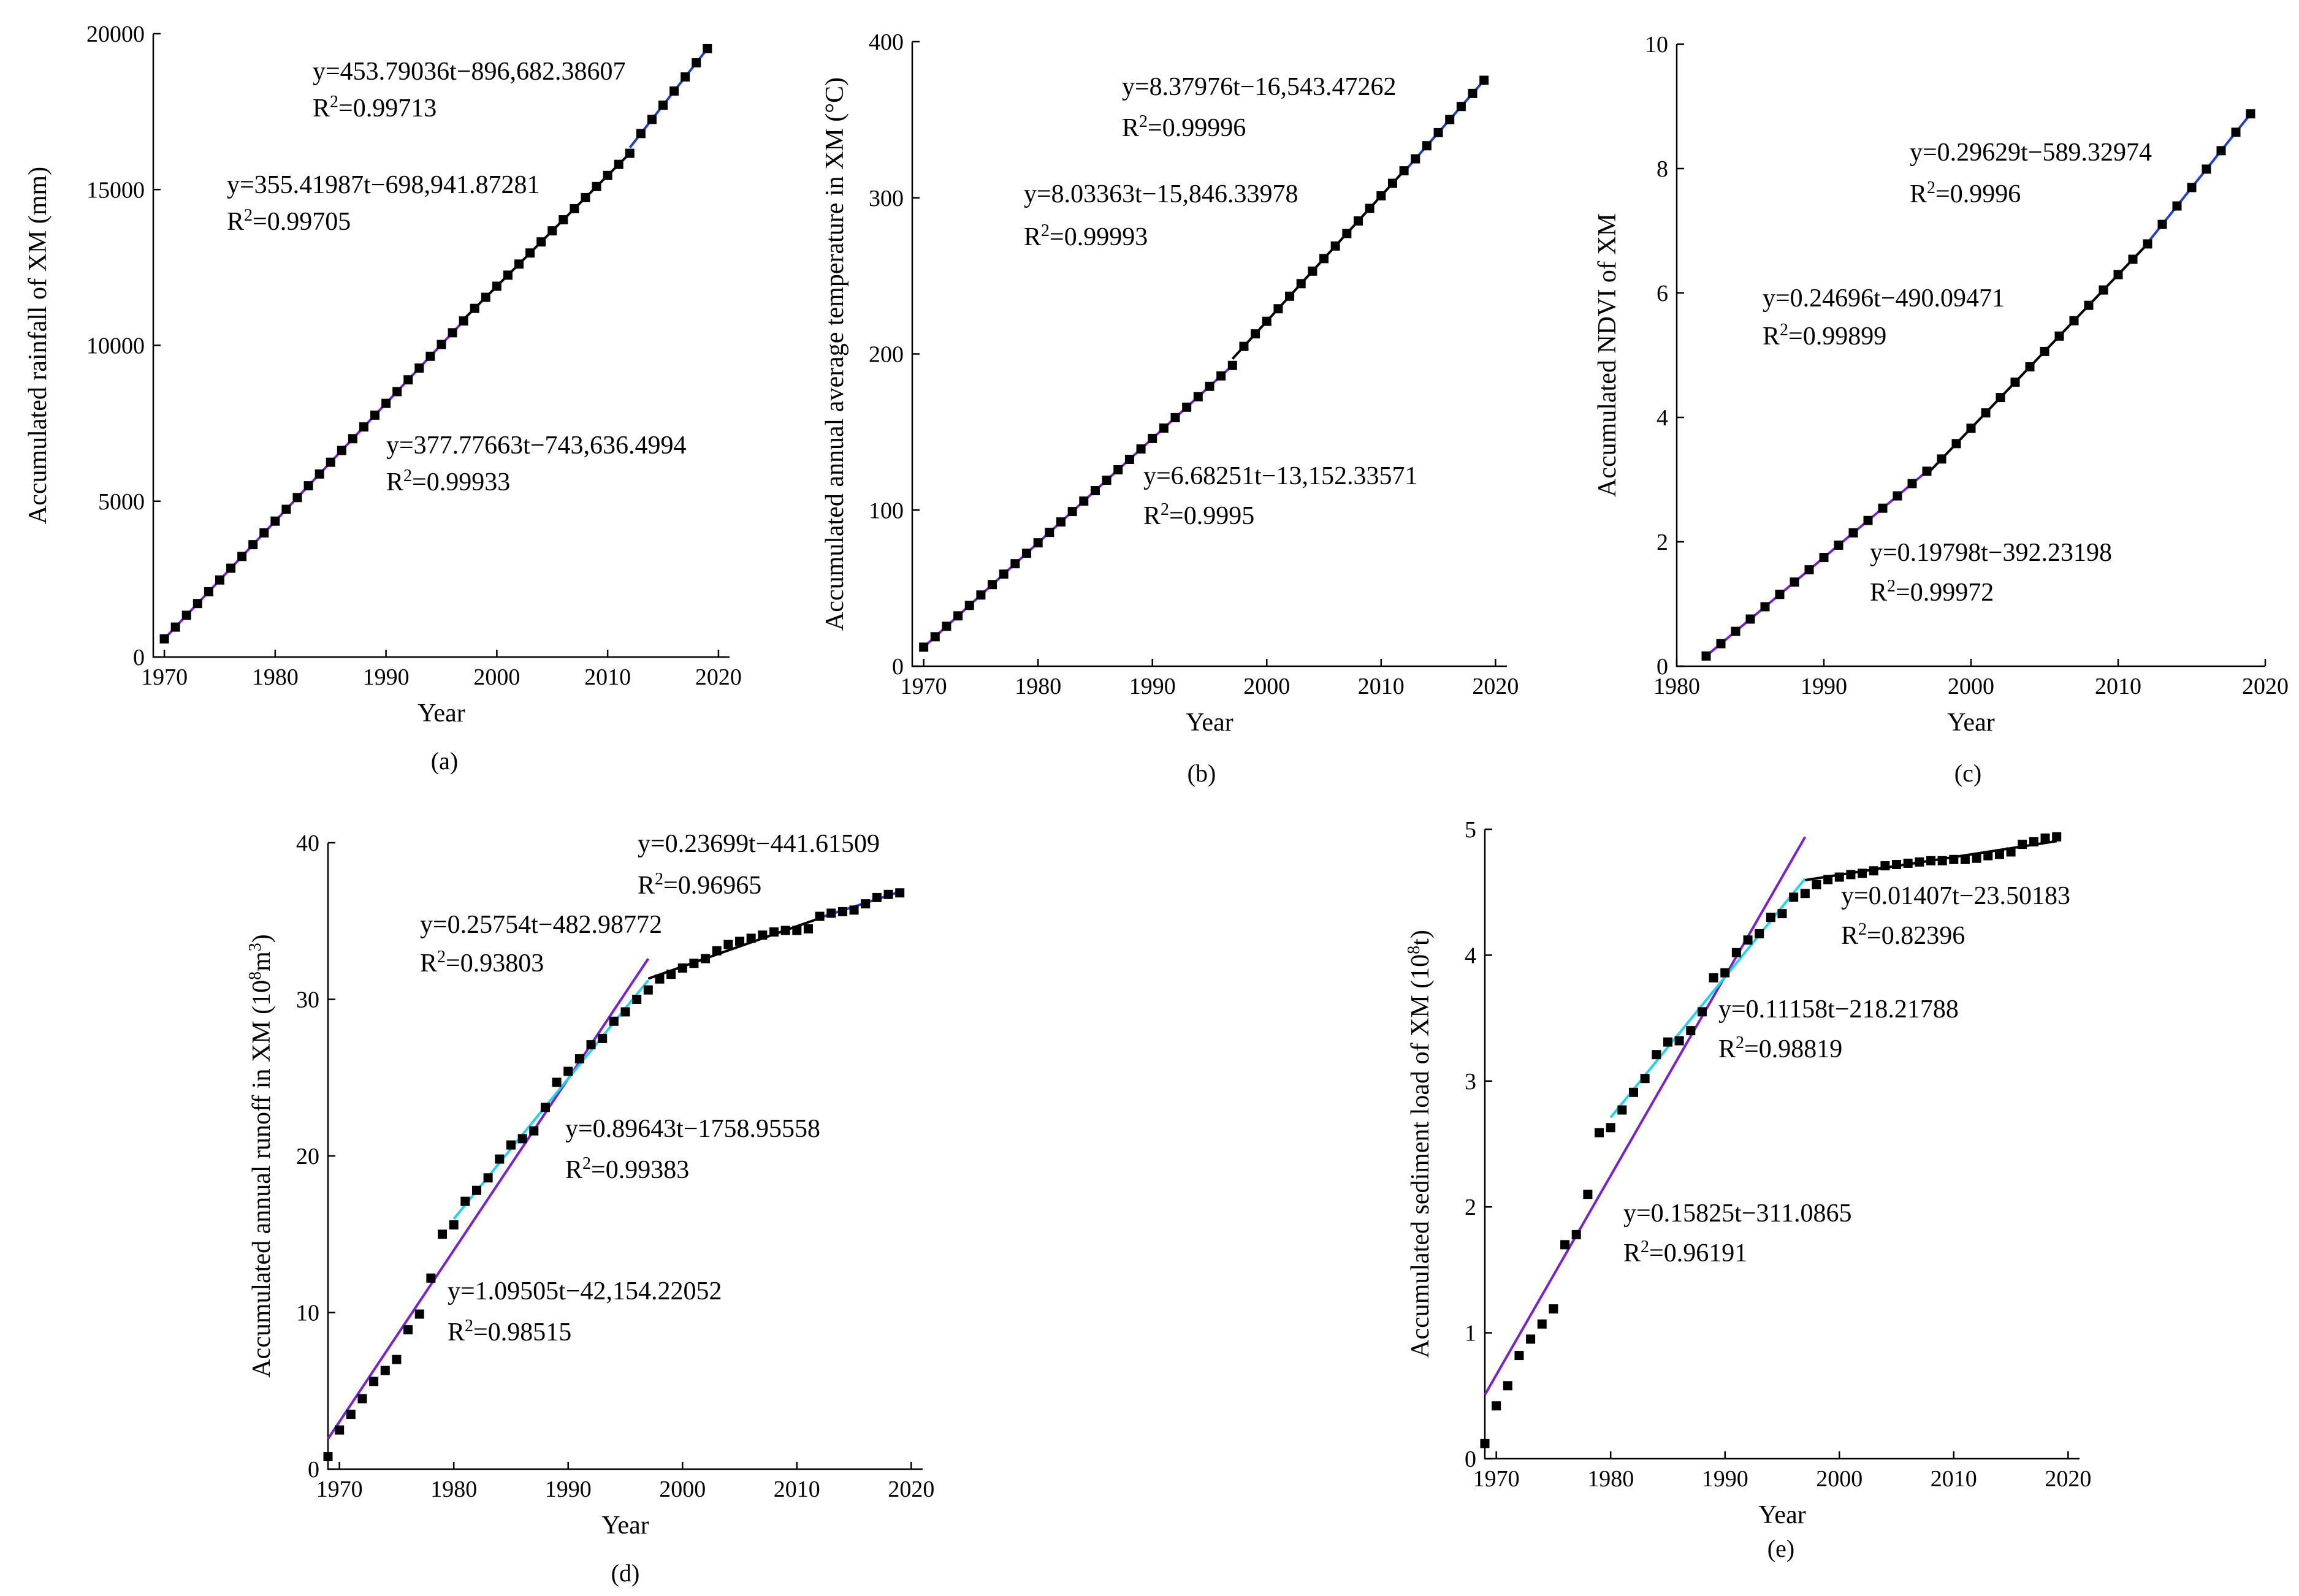 The width and height of the screenshot is (2299, 1596). Describe the element at coordinates (474, 308) in the screenshot. I see `data-point-a-1998` at that location.